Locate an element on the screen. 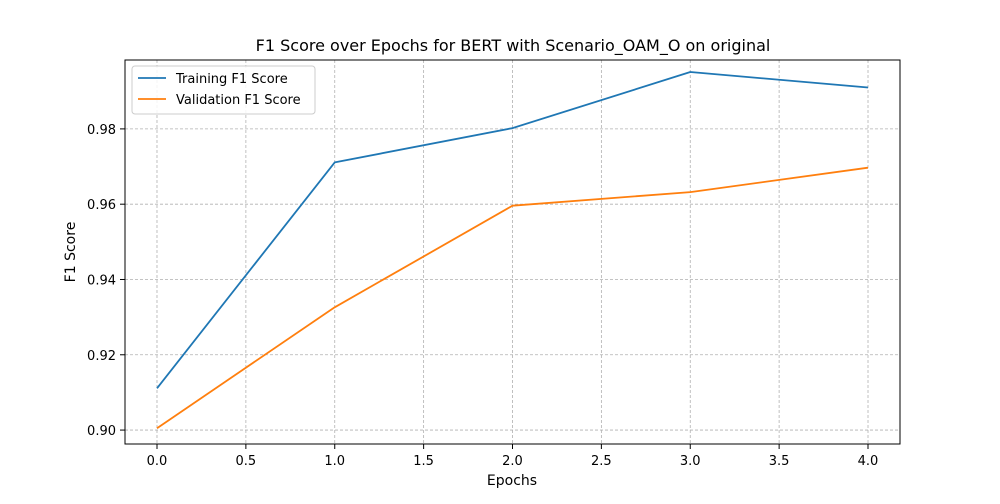 This screenshot has width=1000, height=504. x-tick-label: 0.0 is located at coordinates (157, 461).